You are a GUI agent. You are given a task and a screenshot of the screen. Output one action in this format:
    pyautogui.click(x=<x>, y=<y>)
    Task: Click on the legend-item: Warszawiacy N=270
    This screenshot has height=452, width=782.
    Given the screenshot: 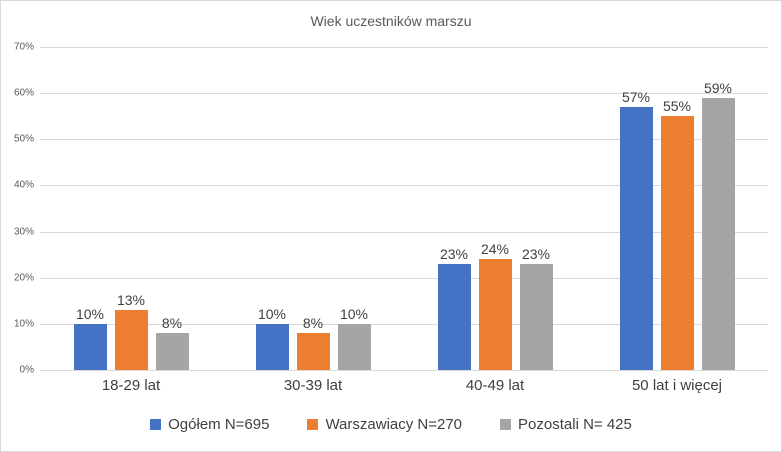 What is the action you would take?
    pyautogui.click(x=384, y=424)
    